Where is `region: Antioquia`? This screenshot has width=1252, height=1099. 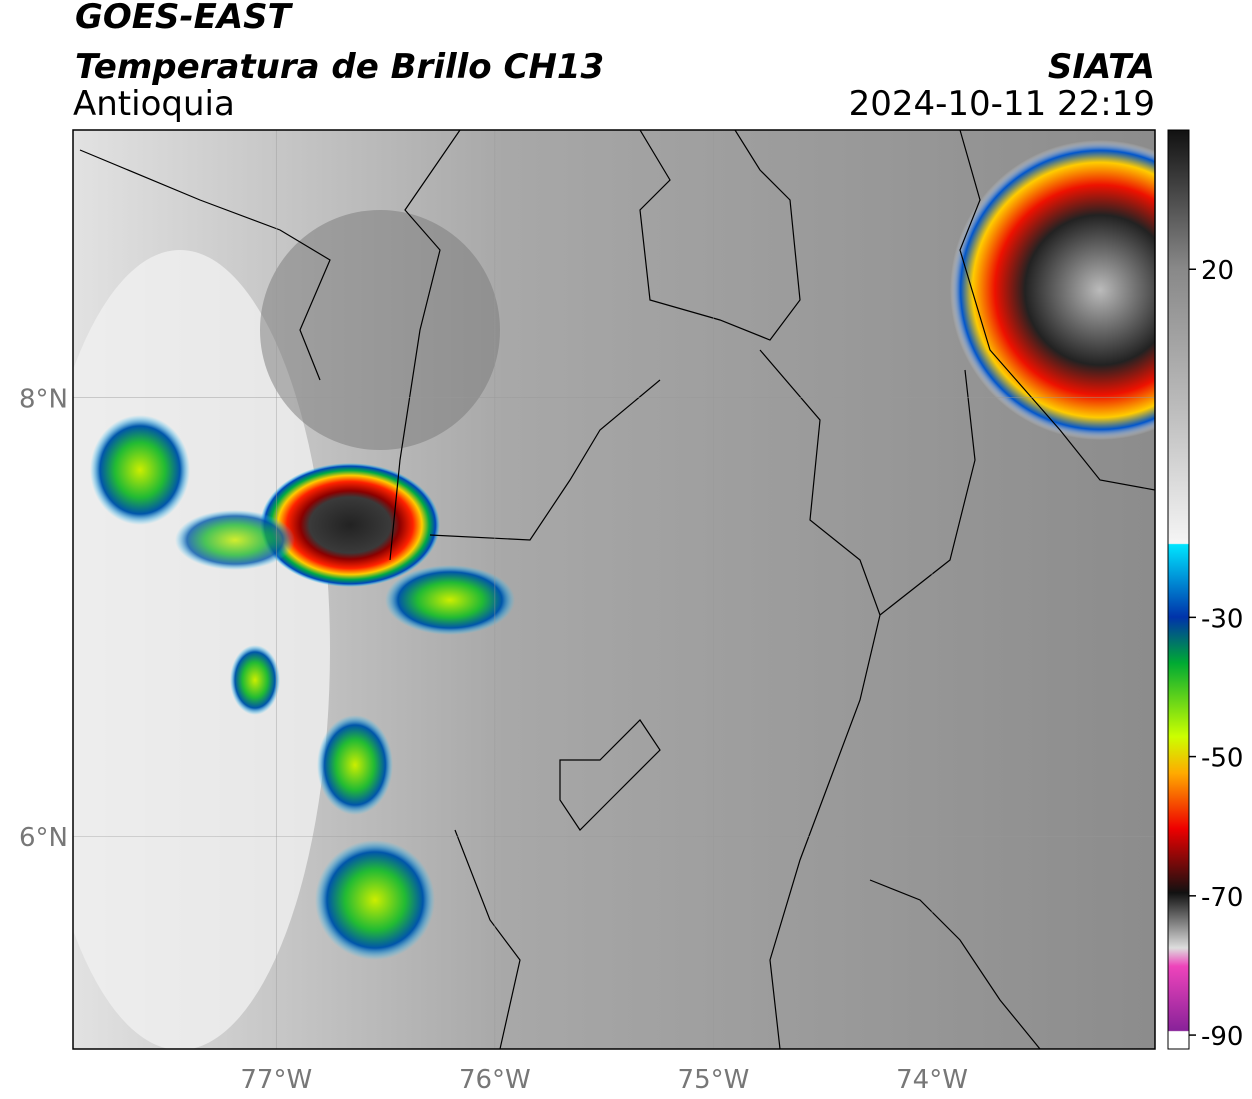
region: Antioquia is located at coordinates (154, 104).